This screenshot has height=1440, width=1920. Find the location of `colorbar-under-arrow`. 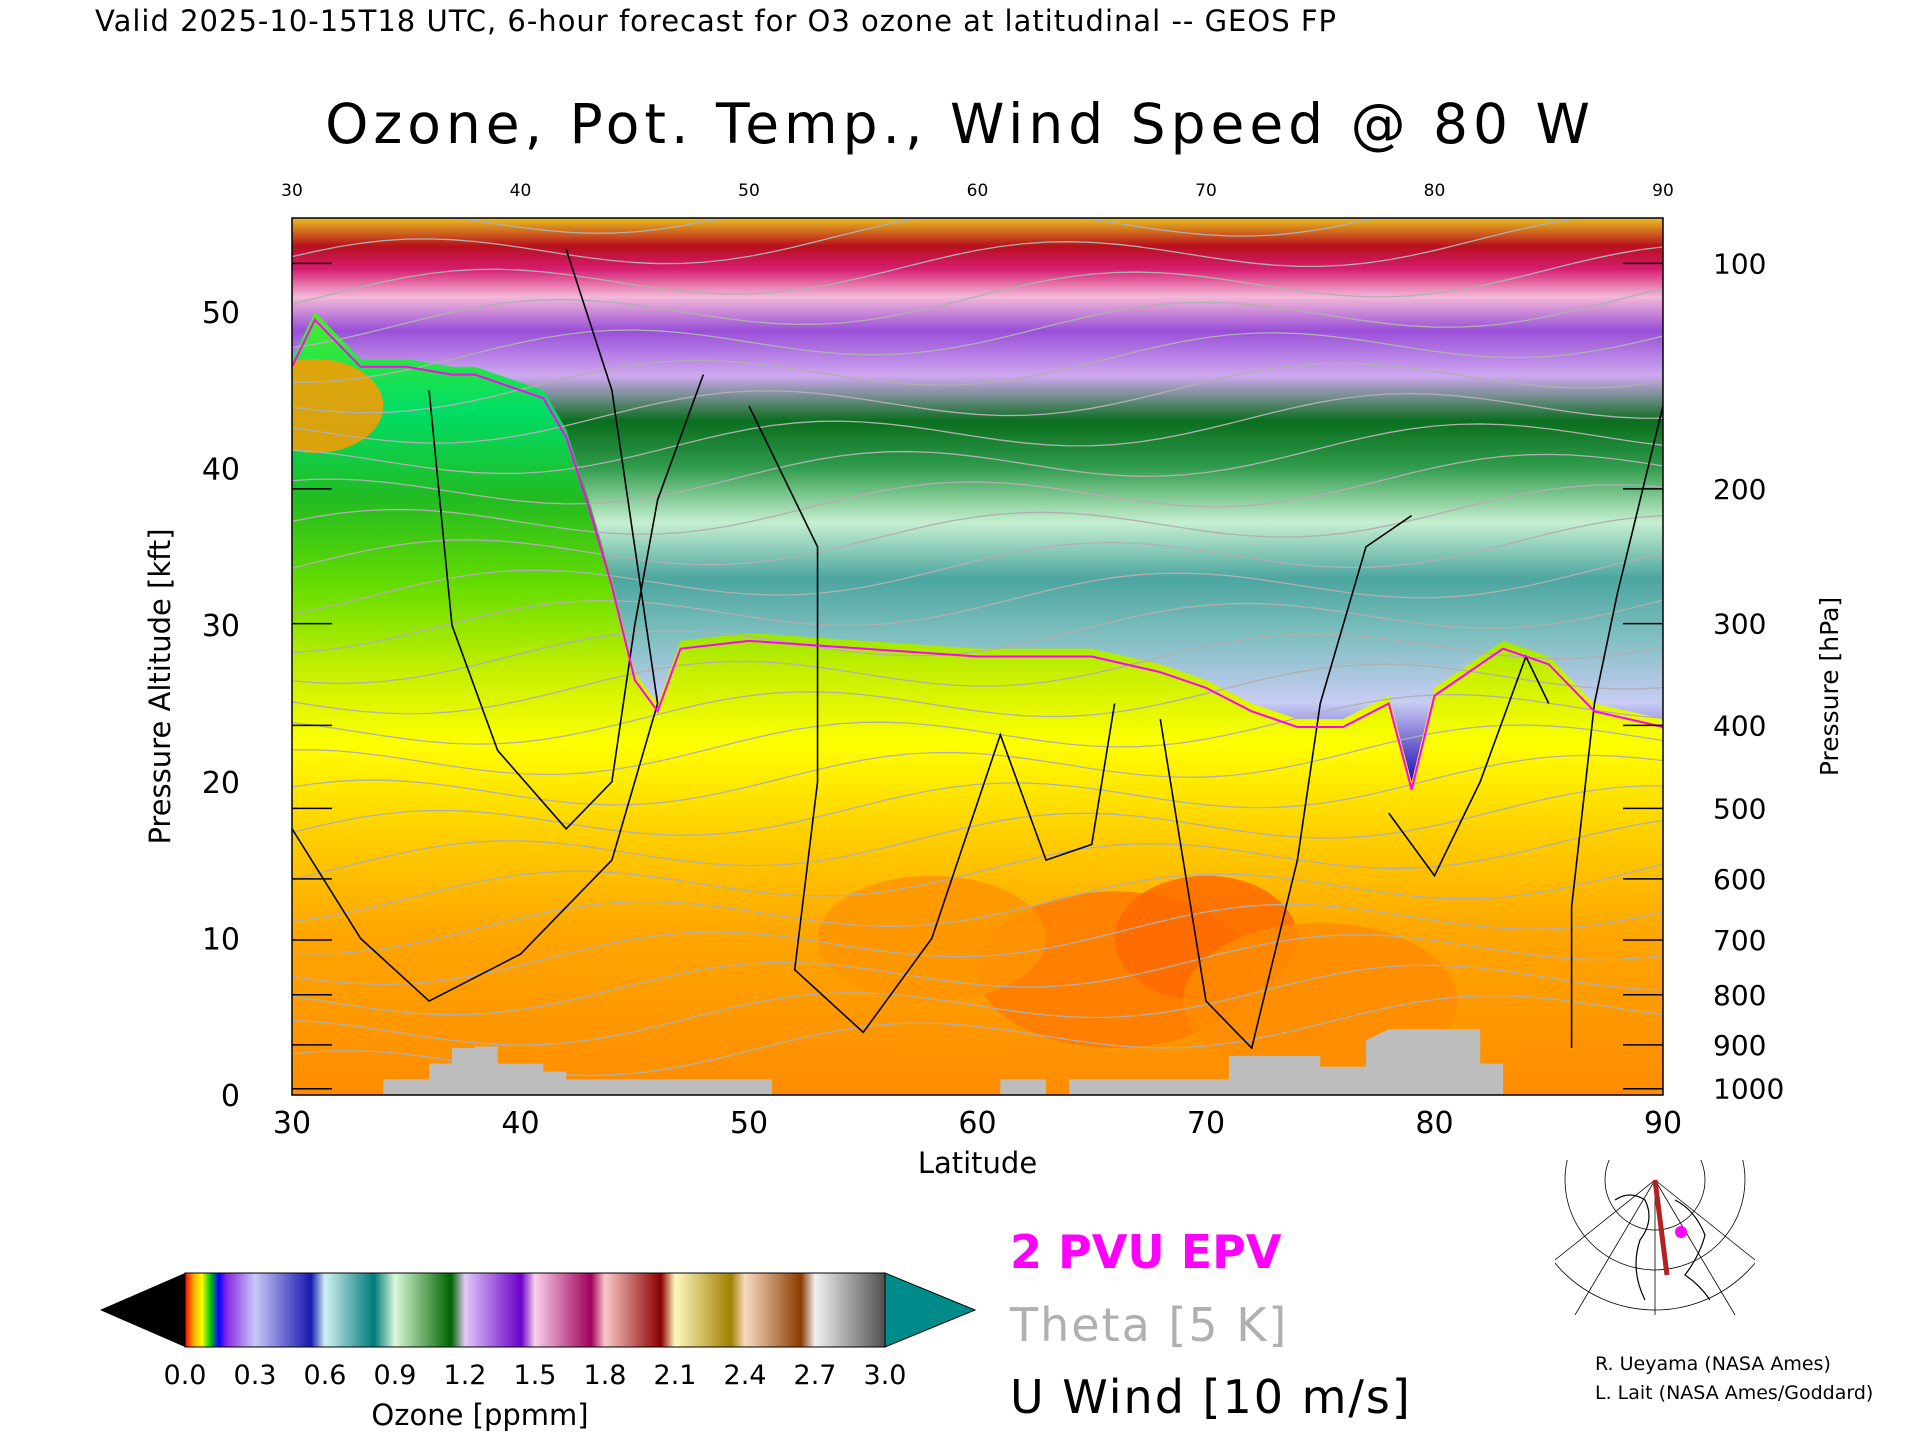

colorbar-under-arrow is located at coordinates (142, 1310).